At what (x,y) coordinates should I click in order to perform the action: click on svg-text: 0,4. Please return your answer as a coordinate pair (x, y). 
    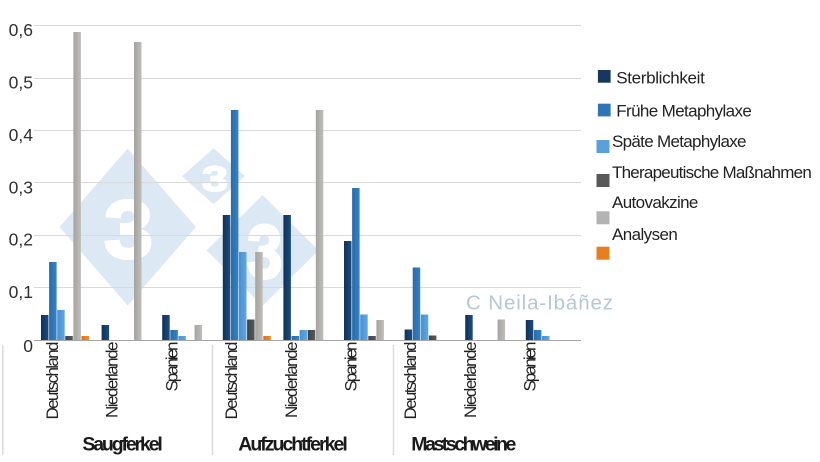
    Looking at the image, I should click on (21, 135).